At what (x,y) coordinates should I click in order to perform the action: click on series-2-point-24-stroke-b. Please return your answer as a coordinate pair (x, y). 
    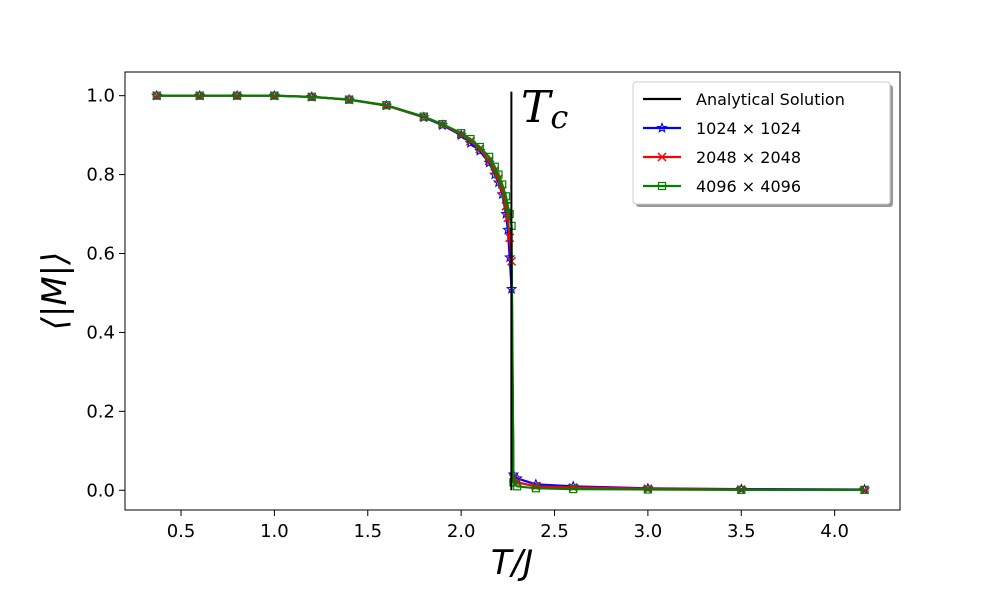
    Looking at the image, I should click on (573, 487).